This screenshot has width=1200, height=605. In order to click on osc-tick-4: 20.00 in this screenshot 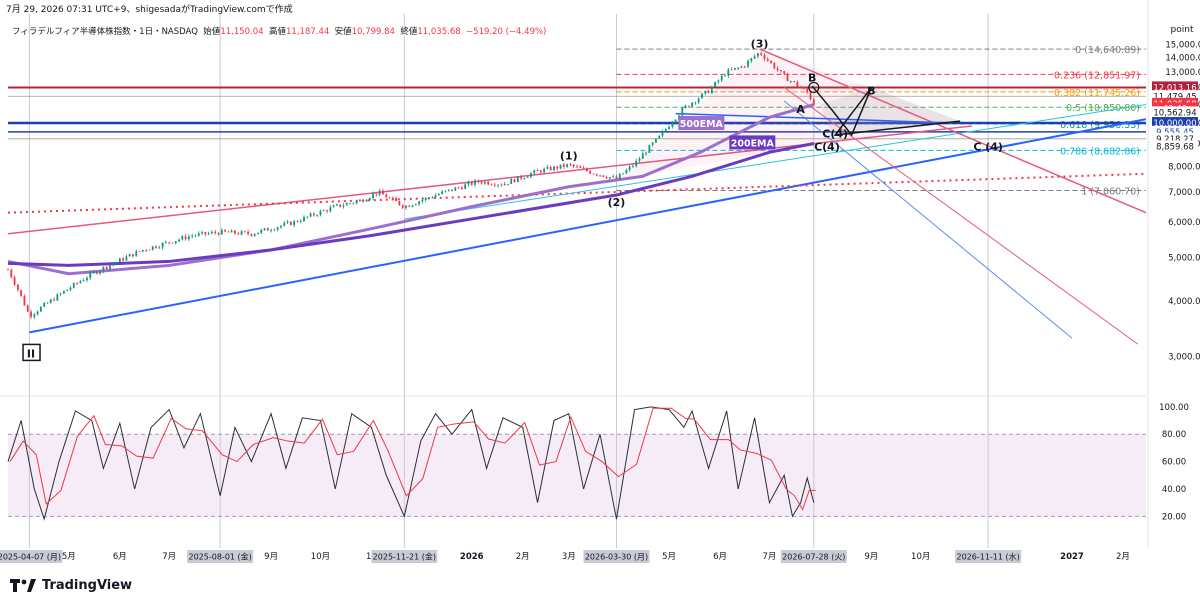, I will do `click(1174, 517)`.